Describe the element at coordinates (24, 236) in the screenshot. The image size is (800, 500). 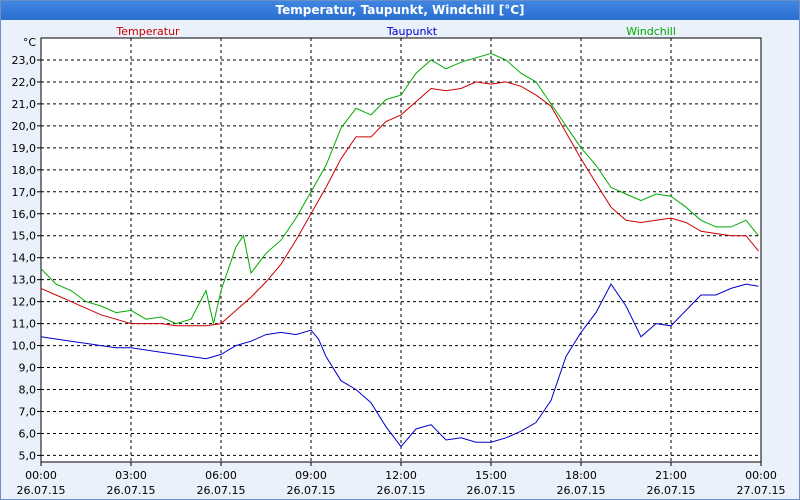
I see `y-tick-label: 15,0` at that location.